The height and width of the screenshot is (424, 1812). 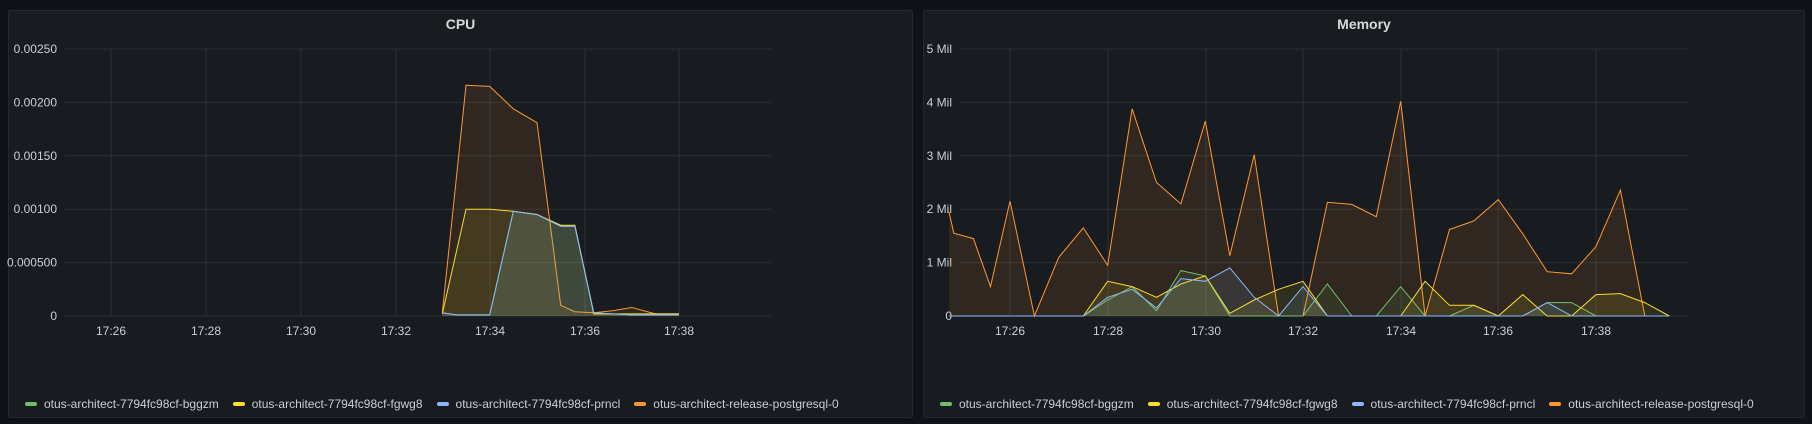 I want to click on y-tick-label: 3 Mil, so click(x=939, y=156).